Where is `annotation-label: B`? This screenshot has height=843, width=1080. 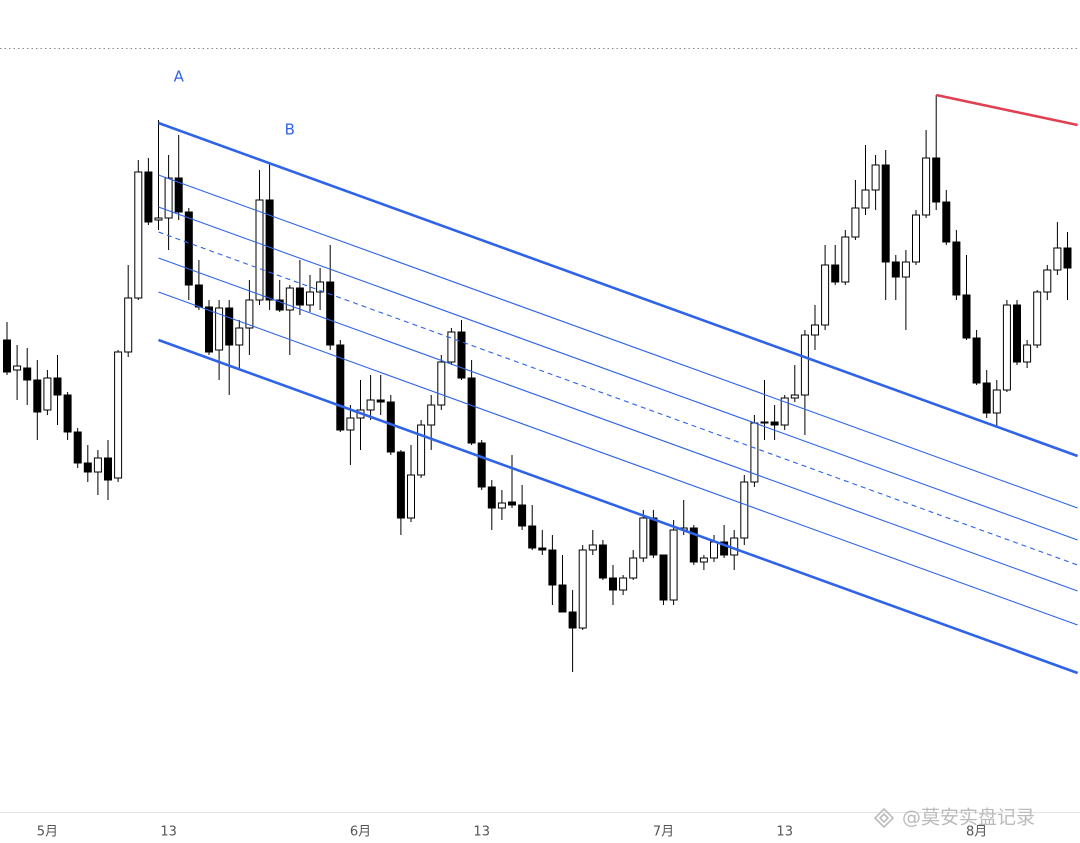 annotation-label: B is located at coordinates (290, 130).